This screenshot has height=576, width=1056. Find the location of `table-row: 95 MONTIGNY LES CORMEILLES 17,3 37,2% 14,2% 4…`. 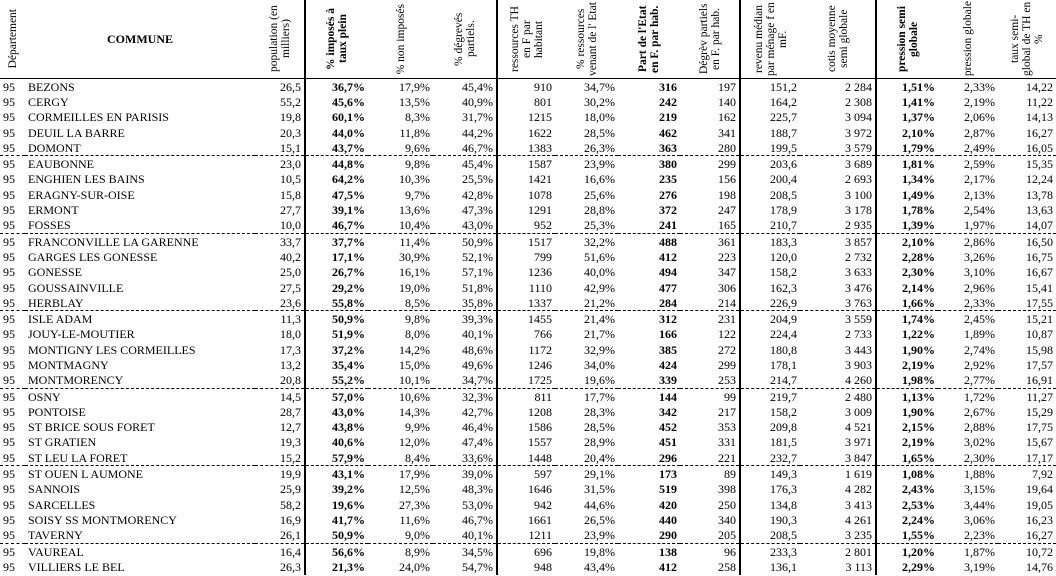

table-row: 95 MONTIGNY LES CORMEILLES 17,3 37,2% 14,2% 4… is located at coordinates (528, 350).